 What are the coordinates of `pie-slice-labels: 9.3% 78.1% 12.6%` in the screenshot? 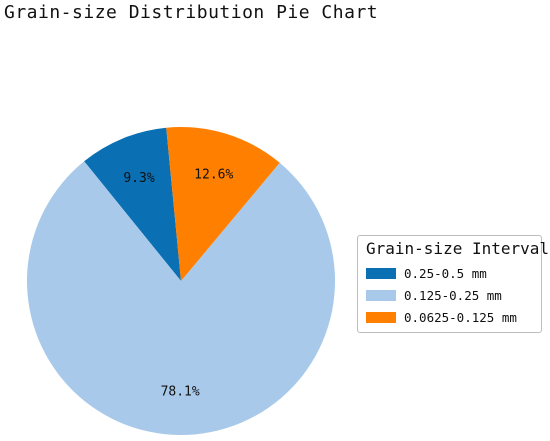 It's located at (178, 284).